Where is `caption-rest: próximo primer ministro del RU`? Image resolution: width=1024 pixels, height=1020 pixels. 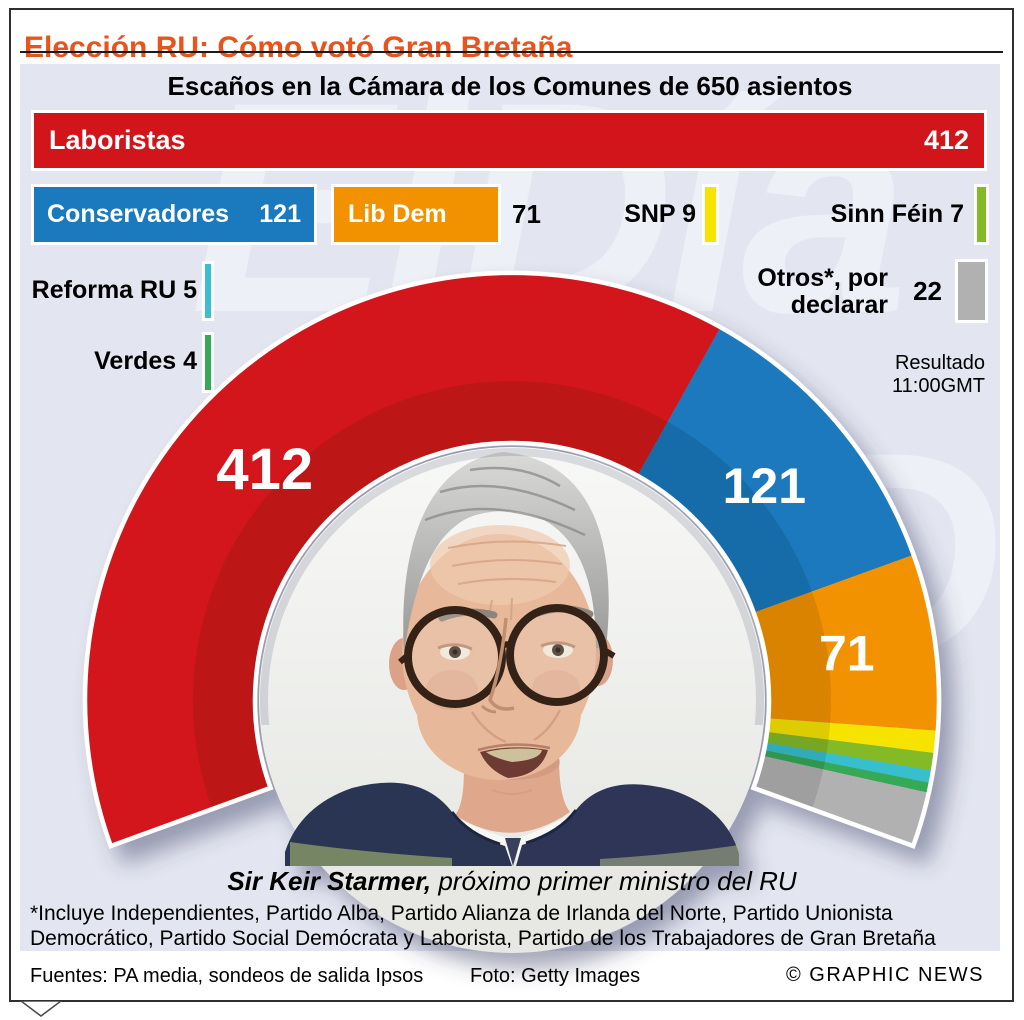
caption-rest: próximo primer ministro del RU is located at coordinates (614, 881).